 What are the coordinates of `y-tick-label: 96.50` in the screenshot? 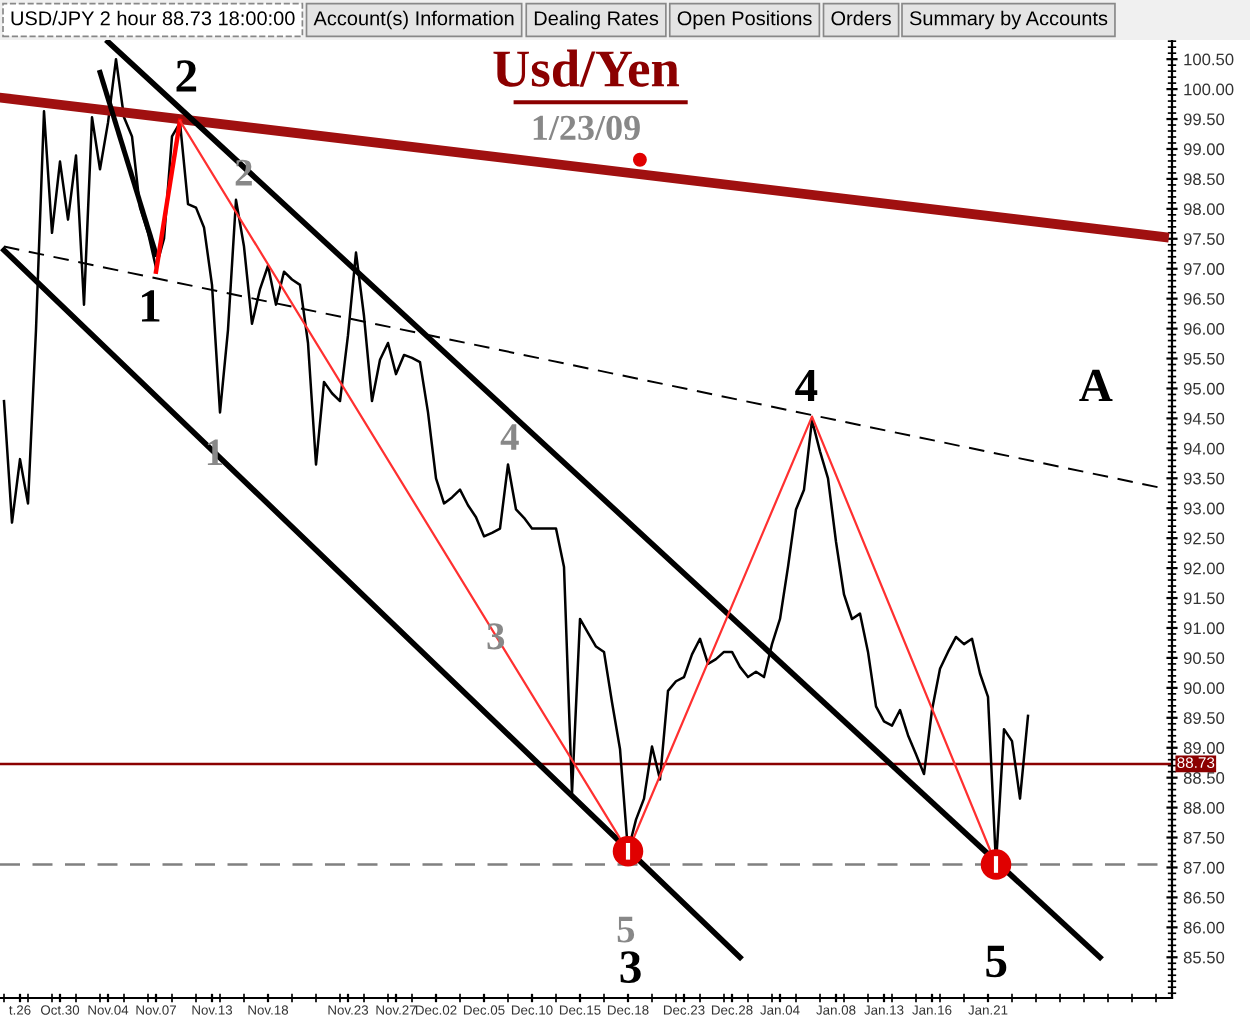 It's located at (1204, 299).